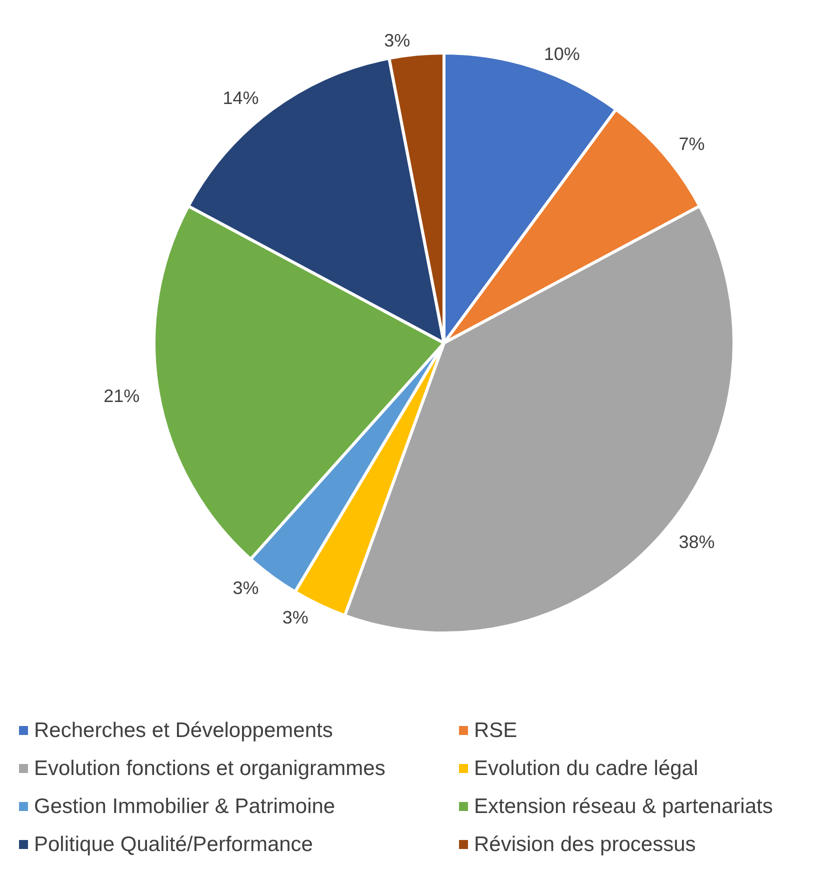 Image resolution: width=824 pixels, height=890 pixels. Describe the element at coordinates (183, 730) in the screenshot. I see `legend-label: Recherches et Développements` at that location.